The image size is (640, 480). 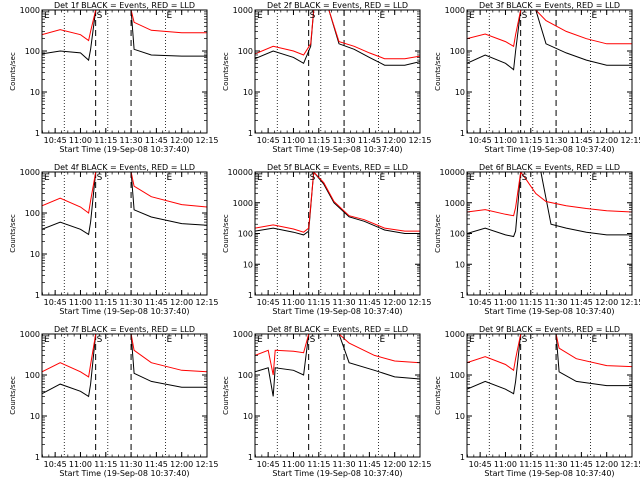 What do you see at coordinates (124, 5) in the screenshot?
I see `panel-title: Det 1f BLACK = Events, RED = LLD` at bounding box center [124, 5].